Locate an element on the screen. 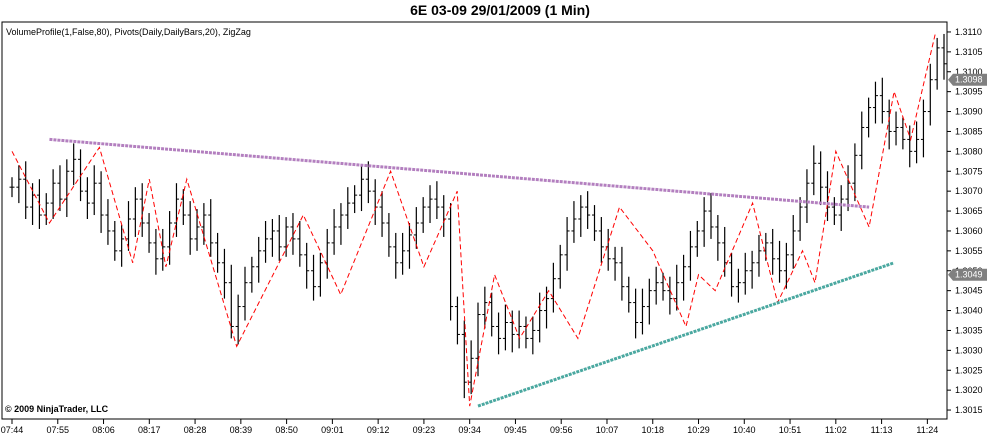 The image size is (1000, 437). y-tick-label: 1.3095 is located at coordinates (969, 92).